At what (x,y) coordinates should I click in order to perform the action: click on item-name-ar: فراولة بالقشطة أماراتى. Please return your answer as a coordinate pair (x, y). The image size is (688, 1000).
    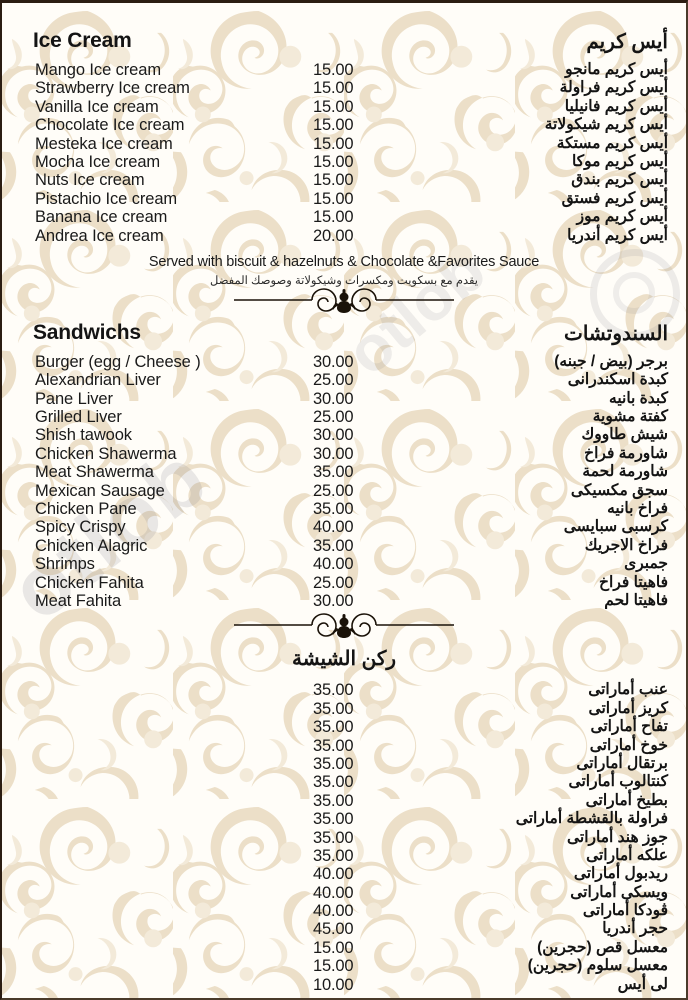
    Looking at the image, I should click on (591, 819).